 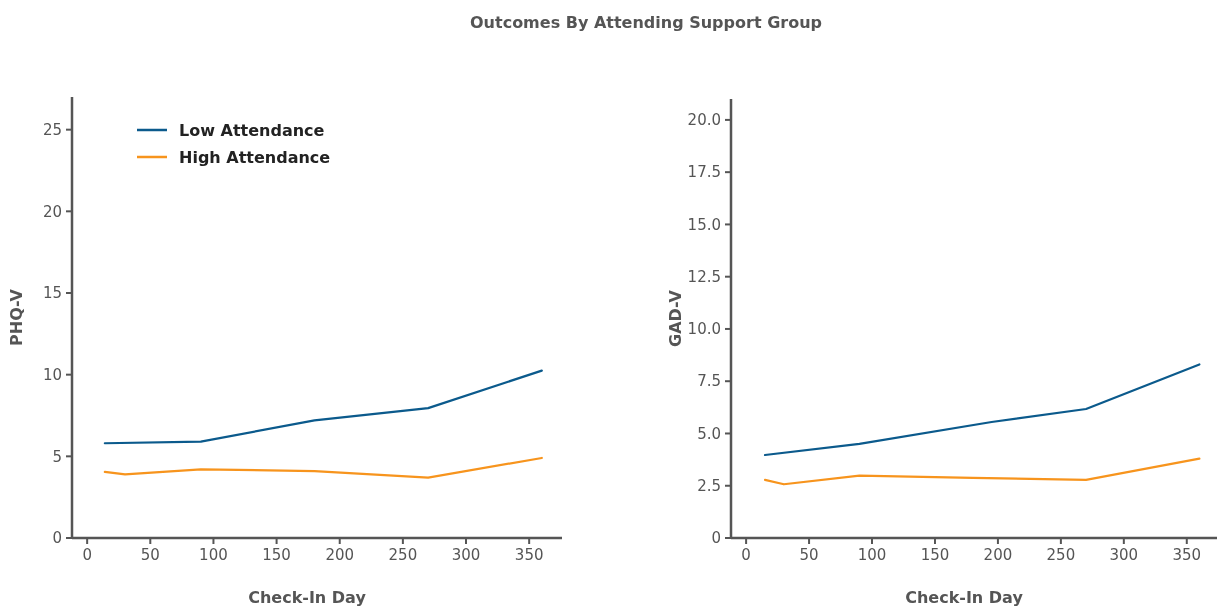 I want to click on y-tick-label: 17.5, so click(x=704, y=172).